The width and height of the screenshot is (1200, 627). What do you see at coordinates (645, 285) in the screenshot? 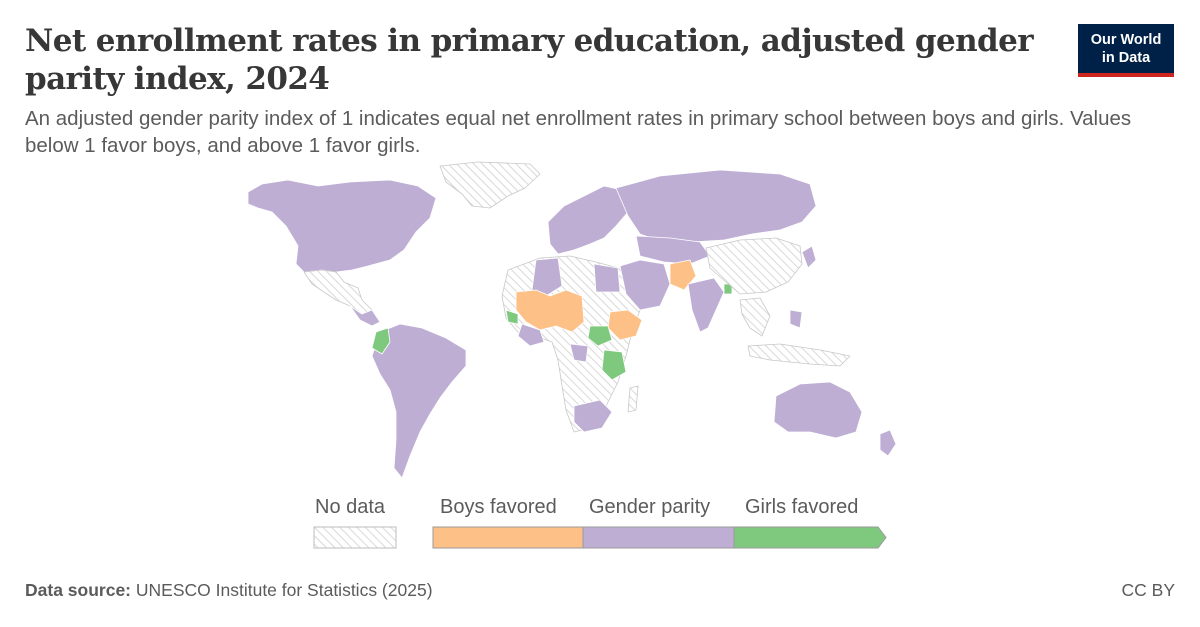
I see `region-middle-east` at bounding box center [645, 285].